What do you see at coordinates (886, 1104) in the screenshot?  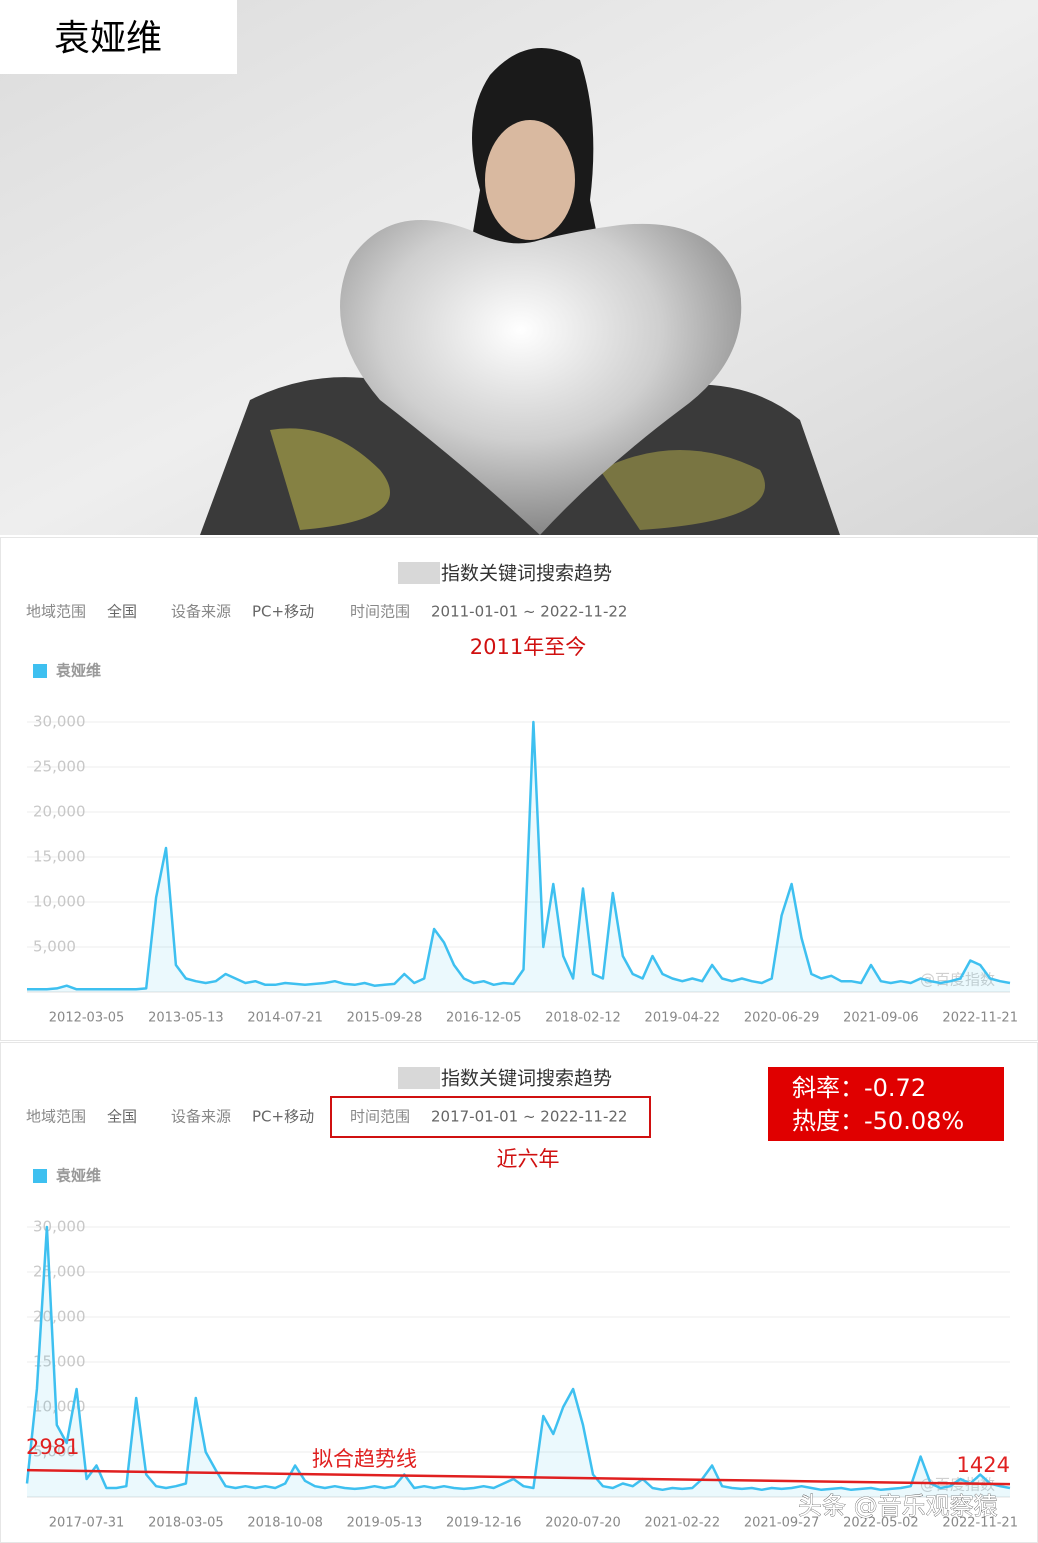 I see `stats-box` at bounding box center [886, 1104].